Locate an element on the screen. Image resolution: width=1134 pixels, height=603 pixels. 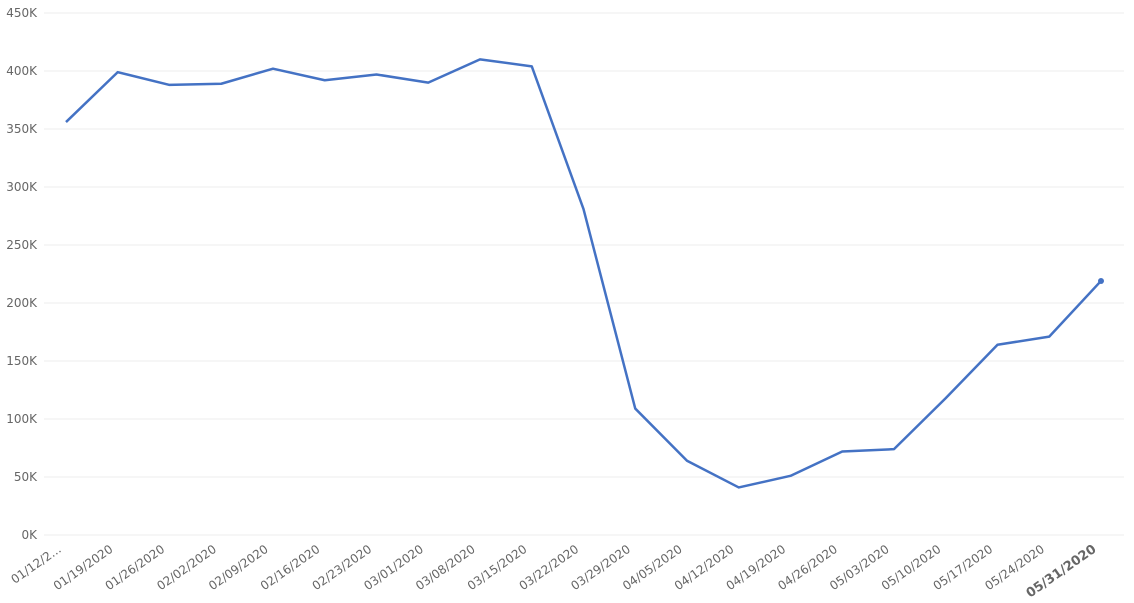
y-tick-label: 0K is located at coordinates (29, 535).